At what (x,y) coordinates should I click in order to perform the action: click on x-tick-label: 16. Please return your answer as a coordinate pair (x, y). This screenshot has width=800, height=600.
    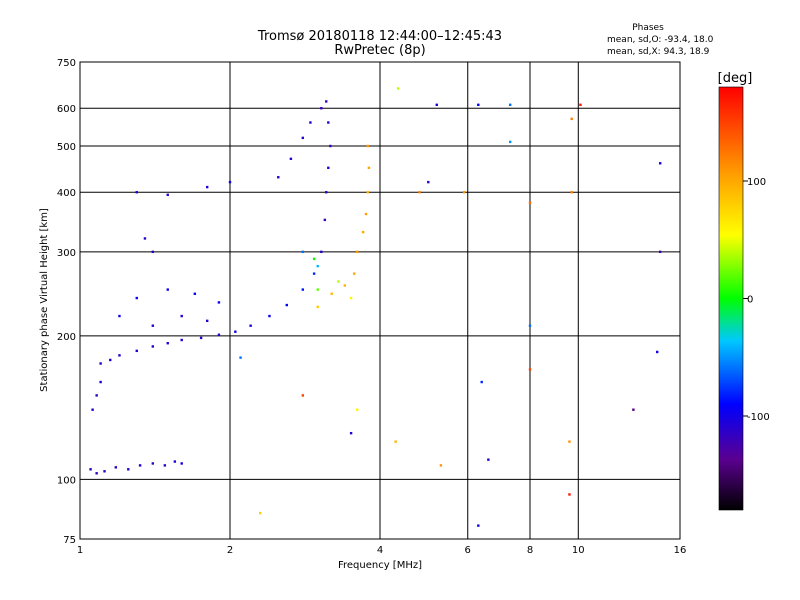
    Looking at the image, I should click on (680, 550).